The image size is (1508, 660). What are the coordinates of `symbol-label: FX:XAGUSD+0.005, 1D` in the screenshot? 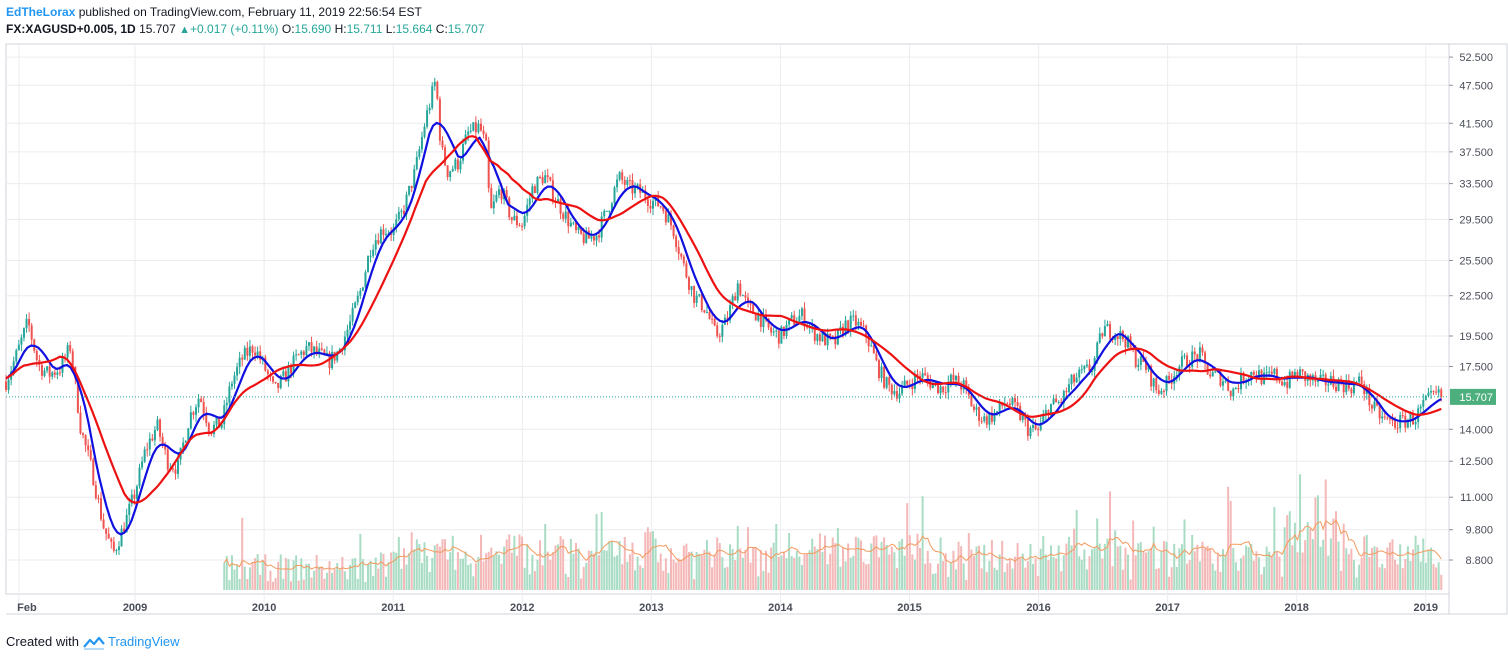 It's located at (71, 29).